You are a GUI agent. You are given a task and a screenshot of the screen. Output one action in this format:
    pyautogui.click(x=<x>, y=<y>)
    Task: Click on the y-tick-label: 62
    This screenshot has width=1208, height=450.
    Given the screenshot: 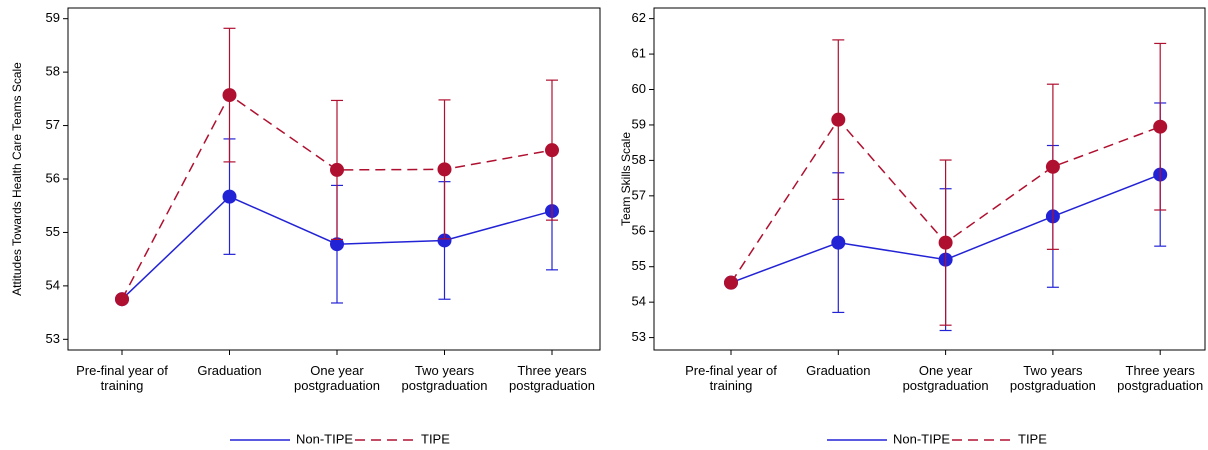 What is the action you would take?
    pyautogui.click(x=639, y=17)
    